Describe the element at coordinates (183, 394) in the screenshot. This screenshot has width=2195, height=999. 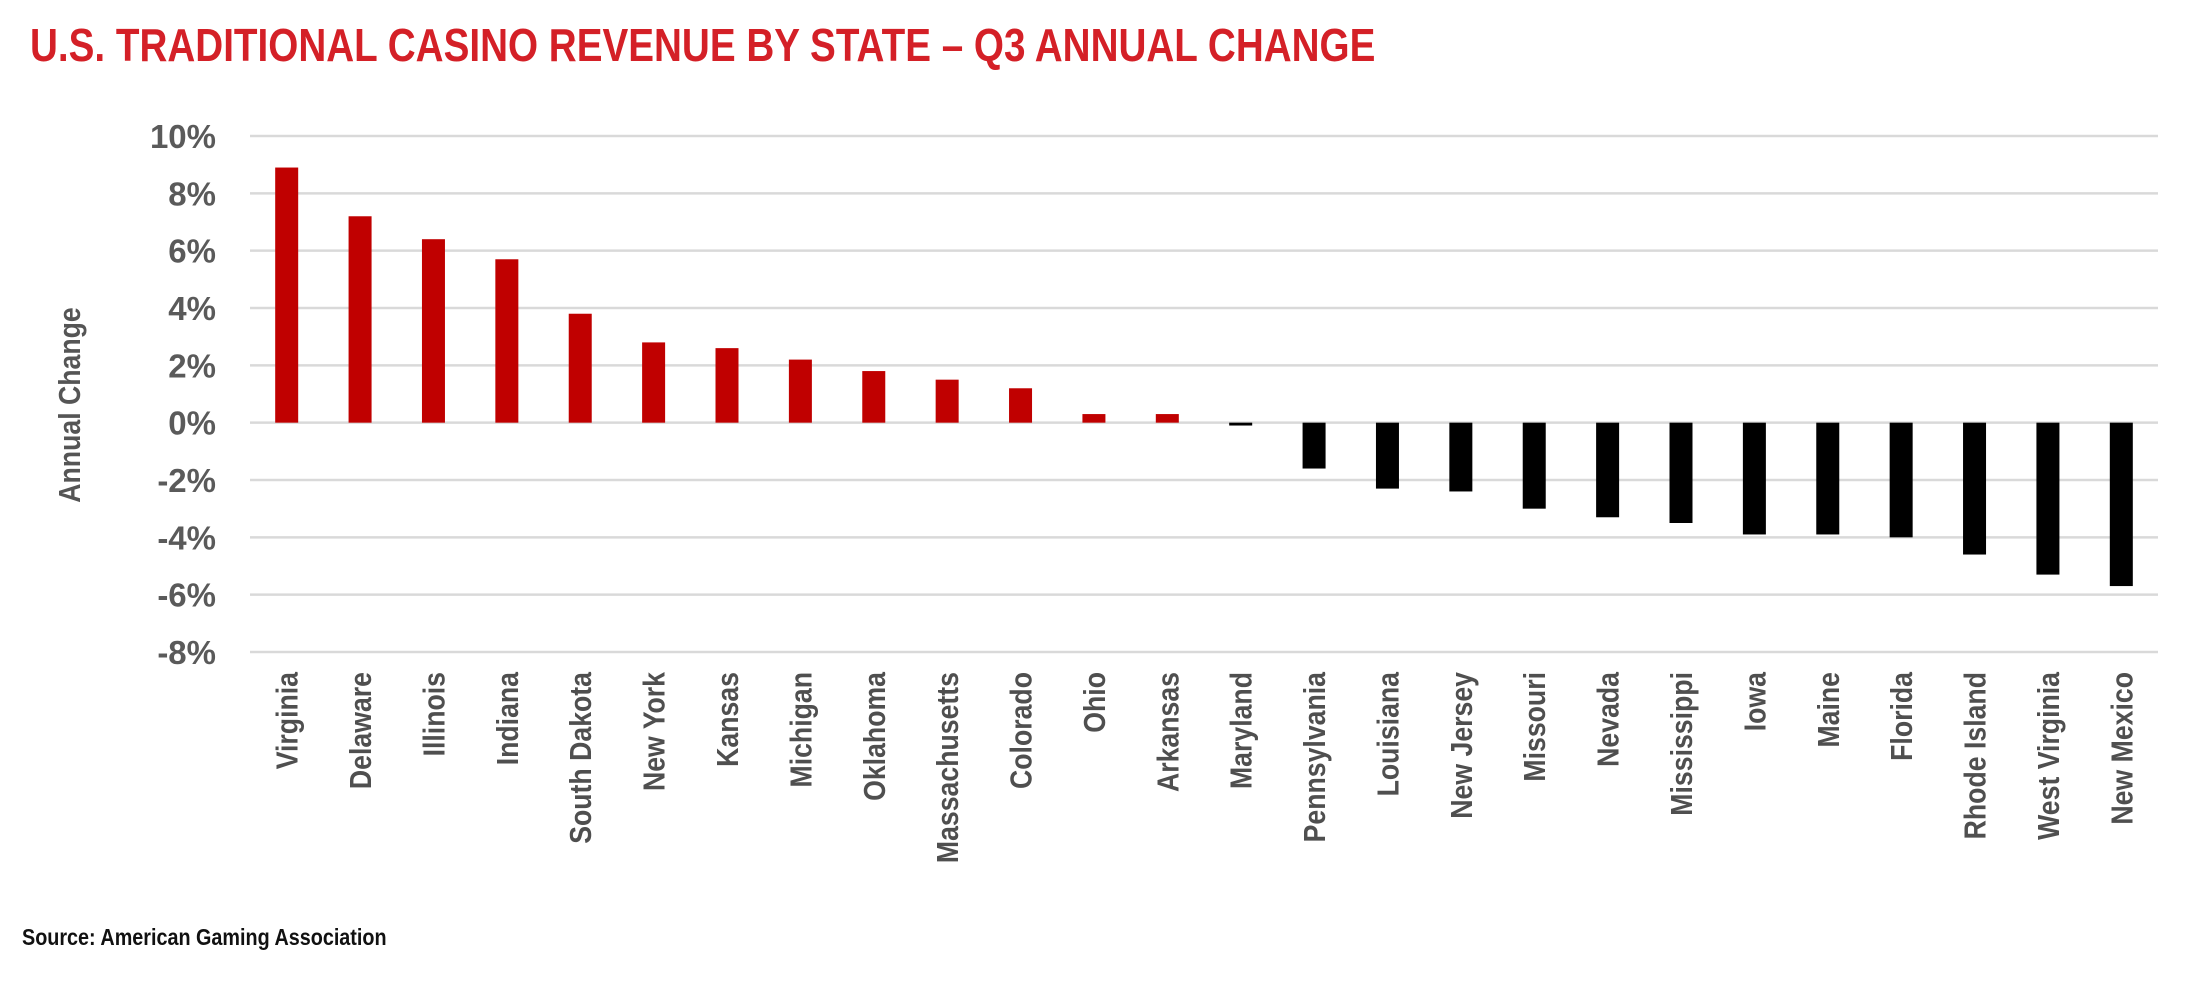
I see `y-axis-ticks: 10% 8% 6% 4% 2% 0% -2% -4% -6% -8%` at that location.